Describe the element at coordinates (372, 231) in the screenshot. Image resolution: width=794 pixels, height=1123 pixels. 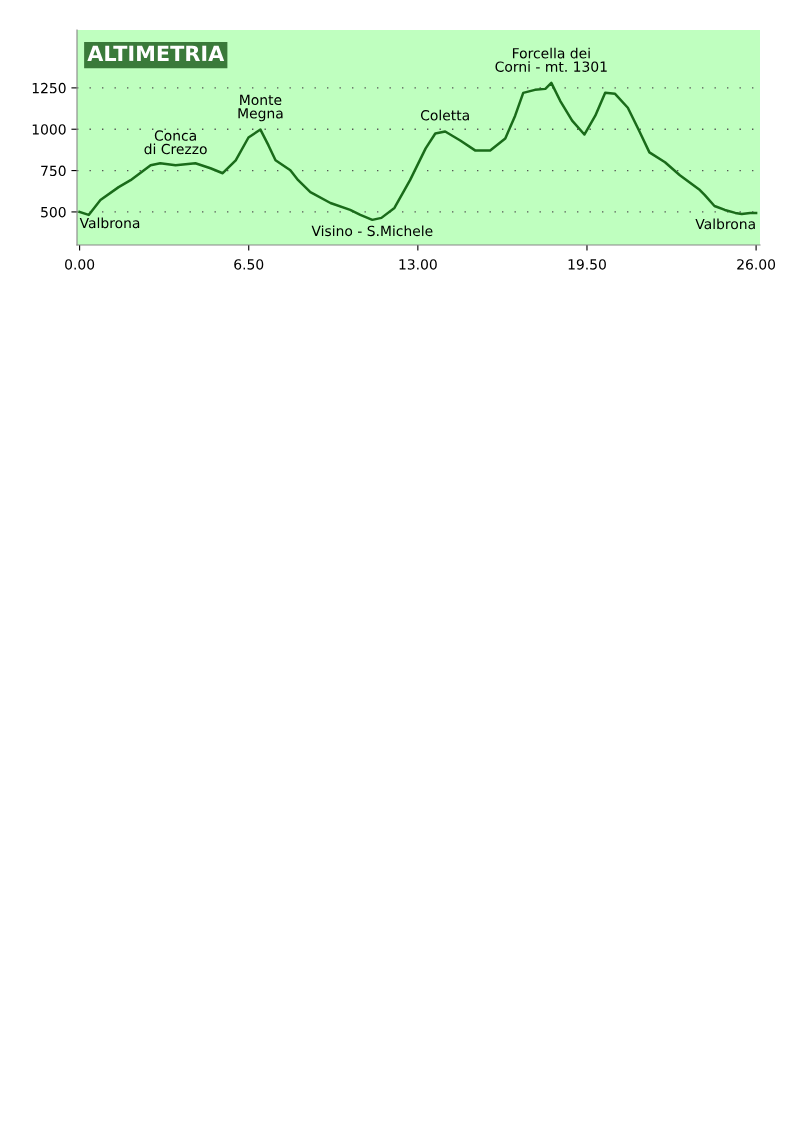
I see `annotation: Visino - S.Michele` at that location.